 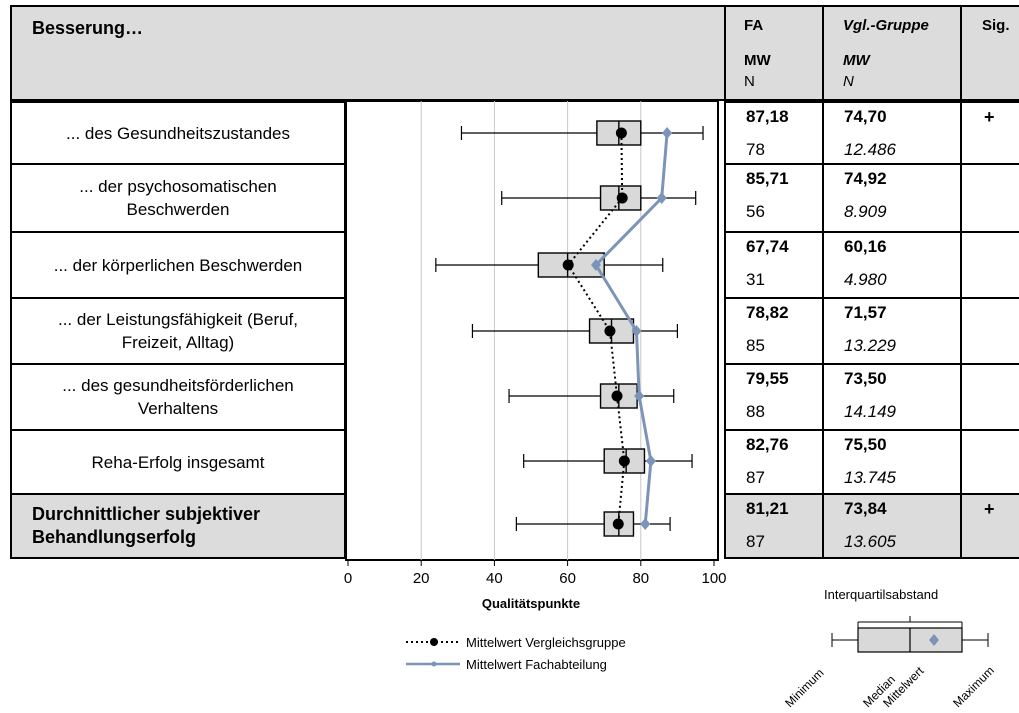 What do you see at coordinates (567, 578) in the screenshot?
I see `x-tick-label: 60` at bounding box center [567, 578].